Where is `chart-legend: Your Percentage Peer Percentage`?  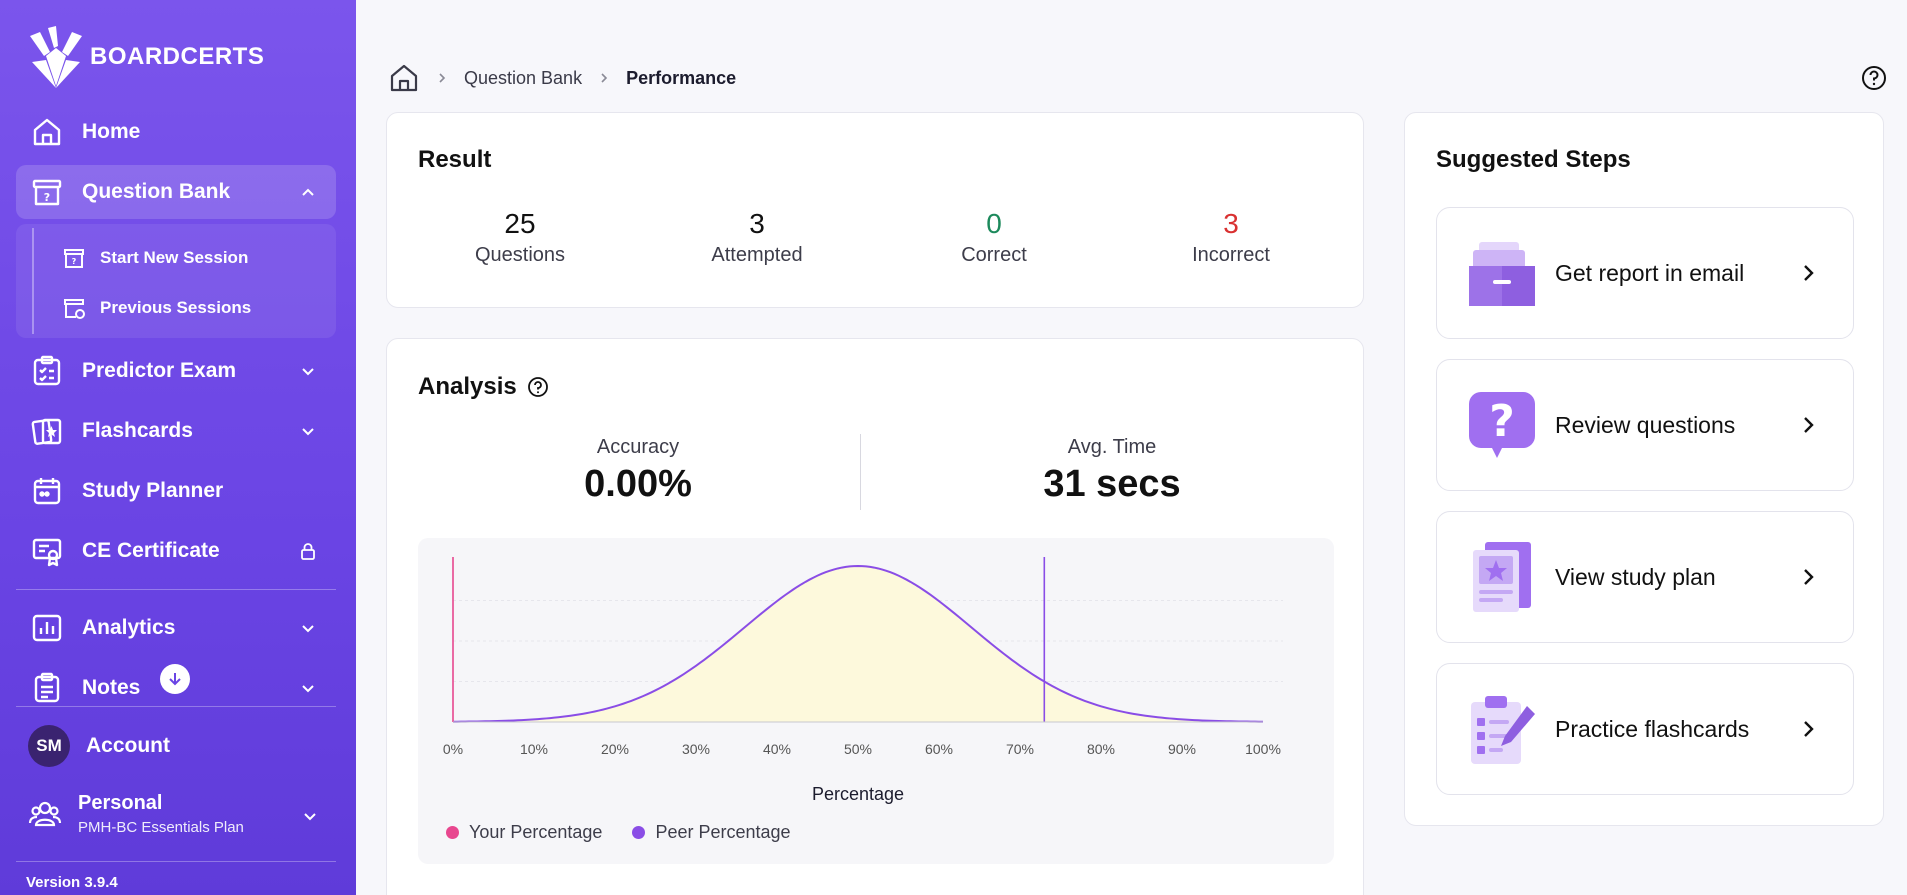 chart-legend: Your Percentage Peer Percentage is located at coordinates (618, 832).